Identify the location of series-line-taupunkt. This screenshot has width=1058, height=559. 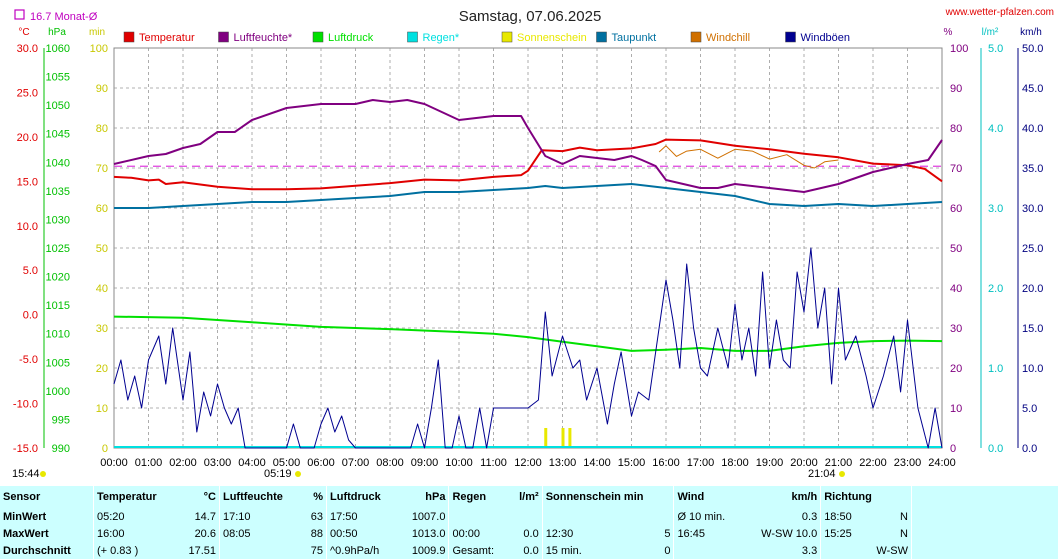
(528, 196).